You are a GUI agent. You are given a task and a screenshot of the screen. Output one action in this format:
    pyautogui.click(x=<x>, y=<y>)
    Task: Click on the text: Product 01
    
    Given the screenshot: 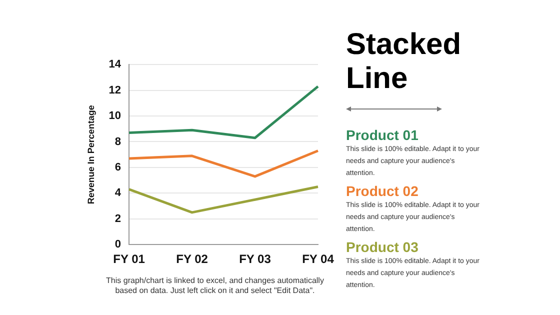 What is the action you would take?
    pyautogui.click(x=383, y=135)
    